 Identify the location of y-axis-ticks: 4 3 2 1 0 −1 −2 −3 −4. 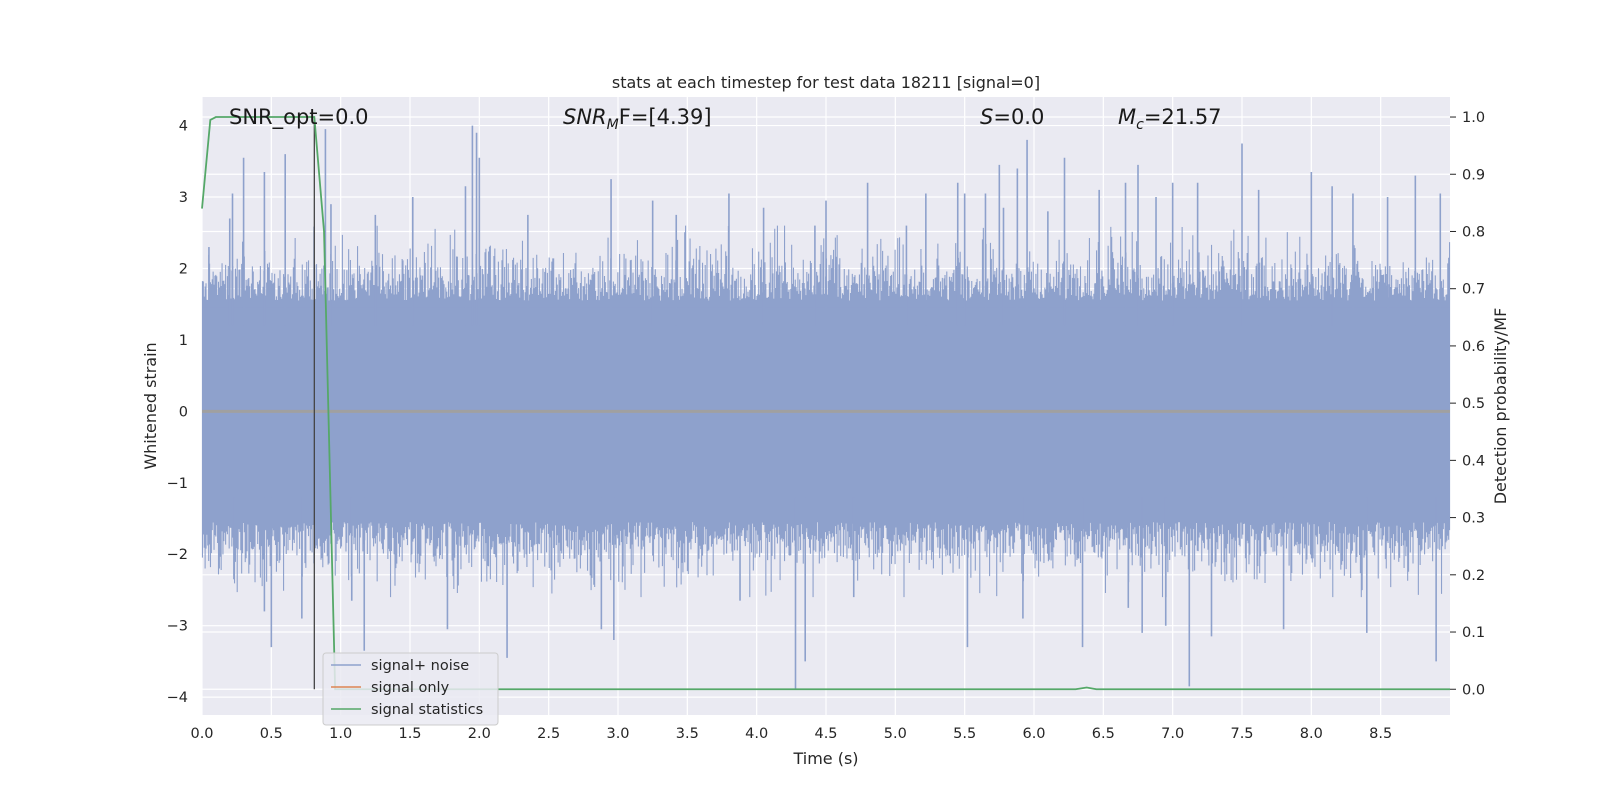
(177, 413).